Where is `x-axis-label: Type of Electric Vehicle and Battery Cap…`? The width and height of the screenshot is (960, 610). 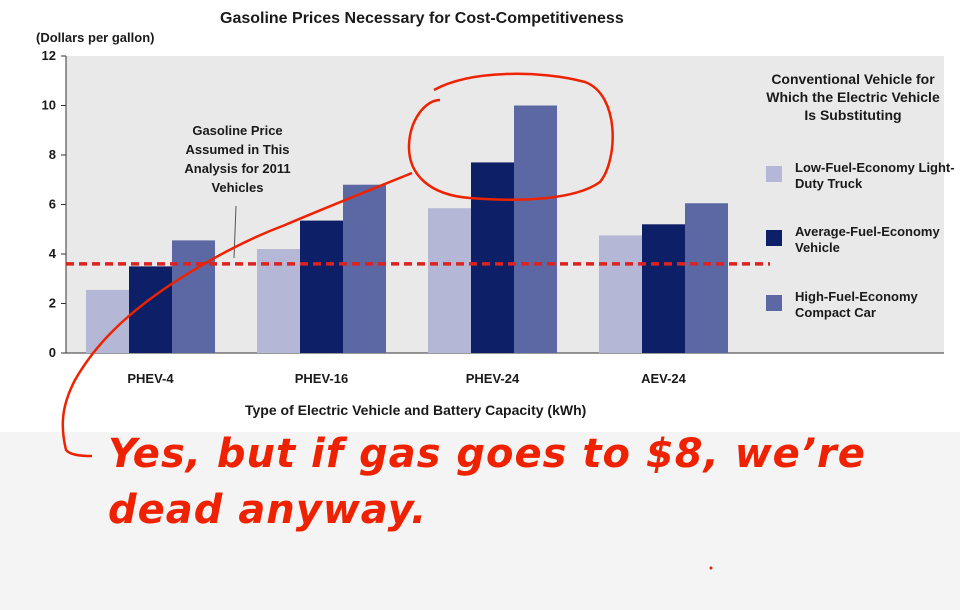 x-axis-label: Type of Electric Vehicle and Battery Cap… is located at coordinates (416, 410).